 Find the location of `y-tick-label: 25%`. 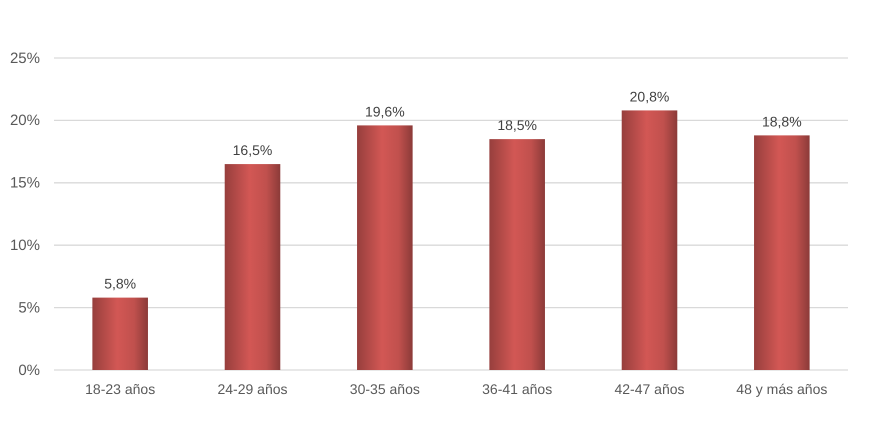

y-tick-label: 25% is located at coordinates (25, 58).